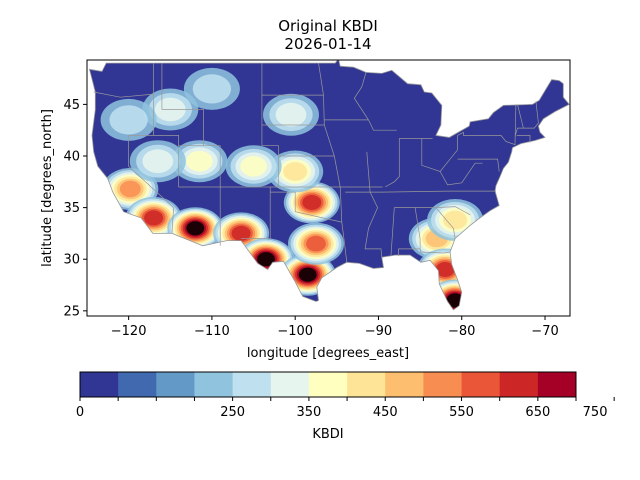 This screenshot has width=640, height=480. I want to click on colorbar-tick-label: 550, so click(461, 412).